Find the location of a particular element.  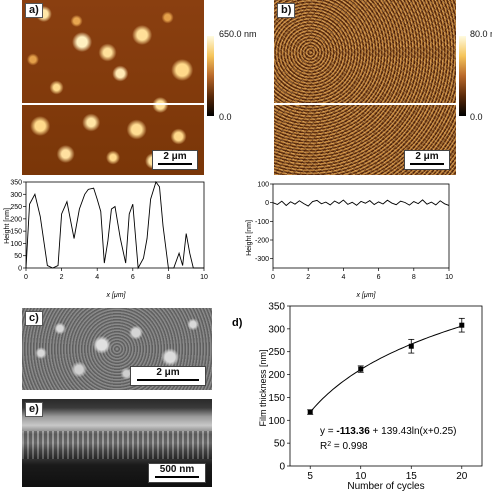

profile-a-frame is located at coordinates (115, 225).